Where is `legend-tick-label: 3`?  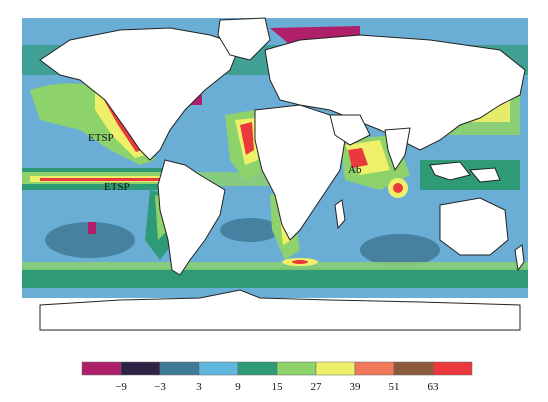 legend-tick-label: 3 is located at coordinates (199, 387).